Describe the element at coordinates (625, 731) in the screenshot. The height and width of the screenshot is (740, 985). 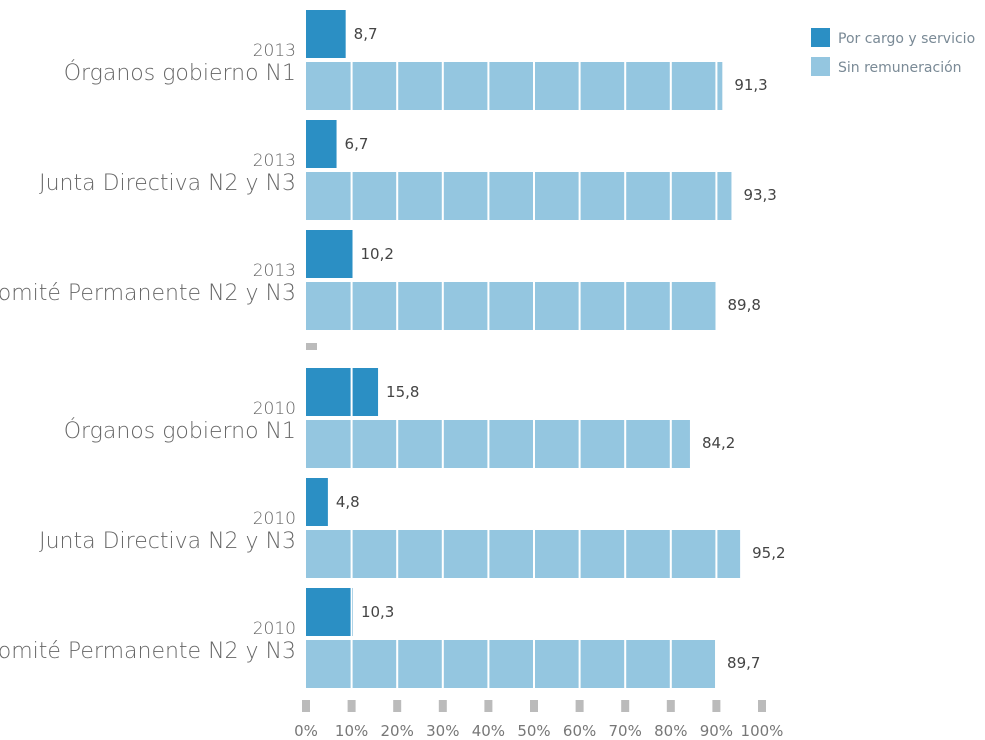
I see `x-tick-label: 70%` at that location.